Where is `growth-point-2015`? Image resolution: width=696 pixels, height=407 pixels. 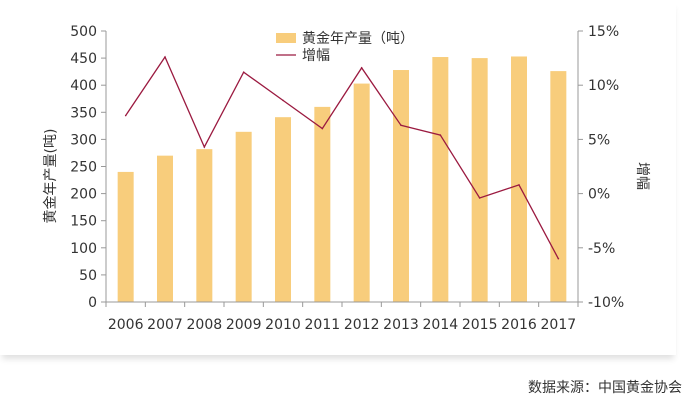
growth-point-2015 is located at coordinates (479, 198).